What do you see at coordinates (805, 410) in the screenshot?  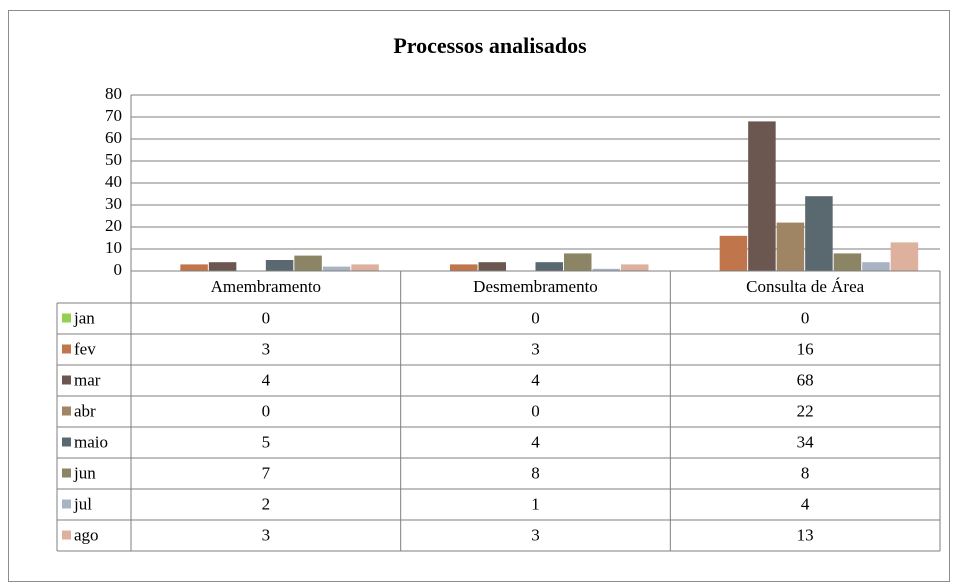 I see `table-value: 22` at bounding box center [805, 410].